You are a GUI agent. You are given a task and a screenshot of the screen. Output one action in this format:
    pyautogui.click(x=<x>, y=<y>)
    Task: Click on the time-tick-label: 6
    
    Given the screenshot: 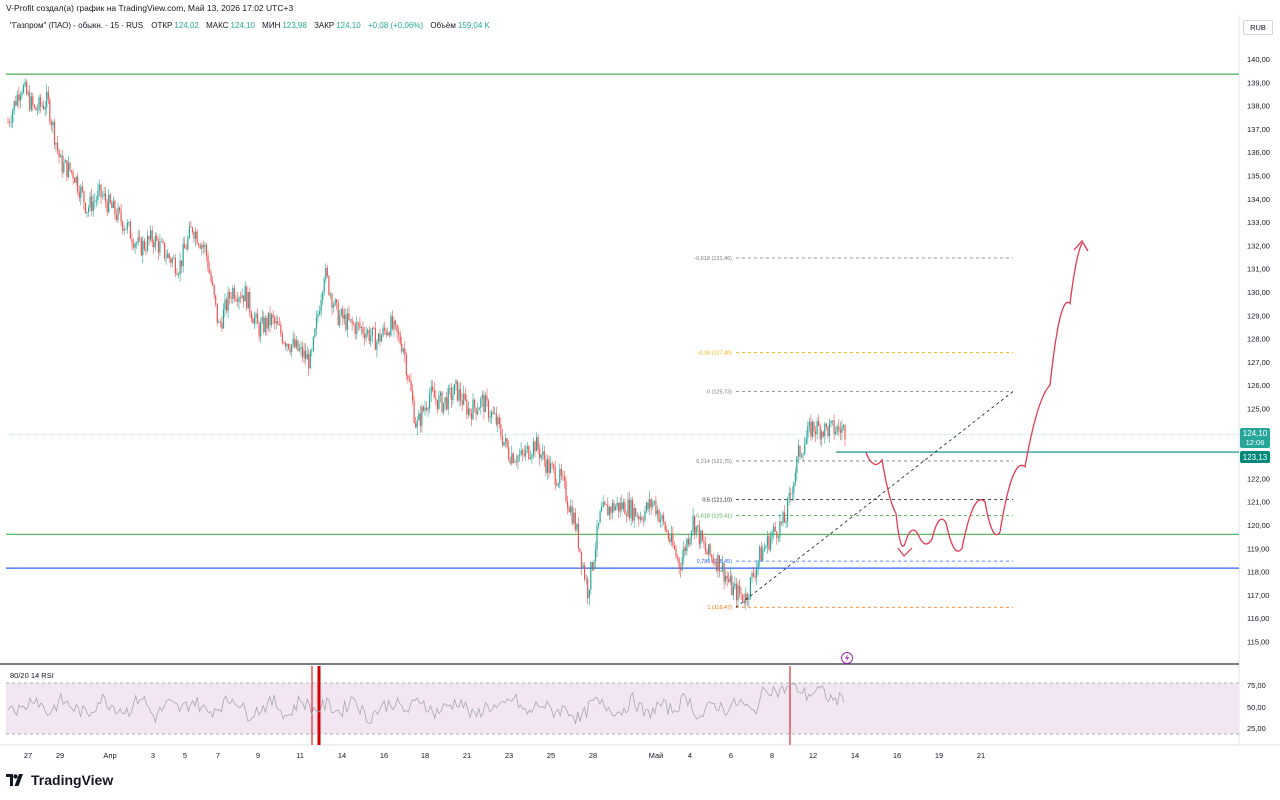 What is the action you would take?
    pyautogui.click(x=731, y=755)
    